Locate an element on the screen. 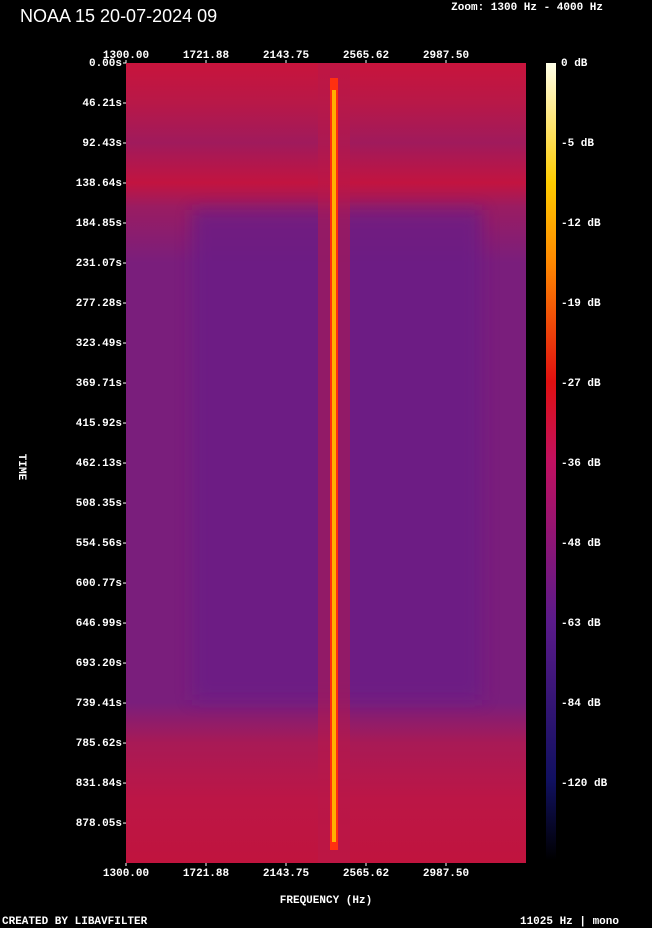  colorbar-label: -120 dB is located at coordinates (584, 784).